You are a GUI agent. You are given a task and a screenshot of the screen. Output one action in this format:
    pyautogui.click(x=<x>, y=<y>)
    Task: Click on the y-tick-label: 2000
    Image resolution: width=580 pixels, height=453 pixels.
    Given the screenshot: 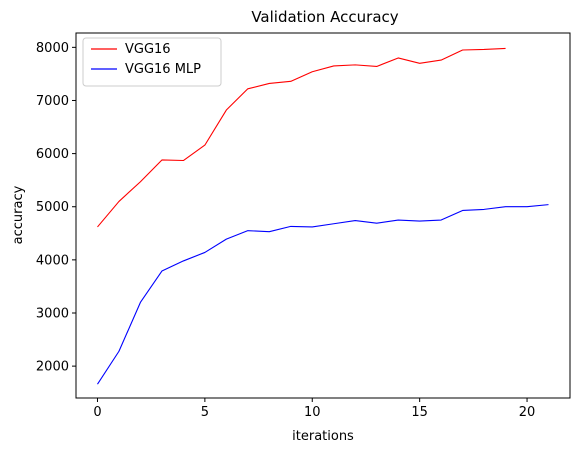 What is the action you would take?
    pyautogui.click(x=52, y=367)
    